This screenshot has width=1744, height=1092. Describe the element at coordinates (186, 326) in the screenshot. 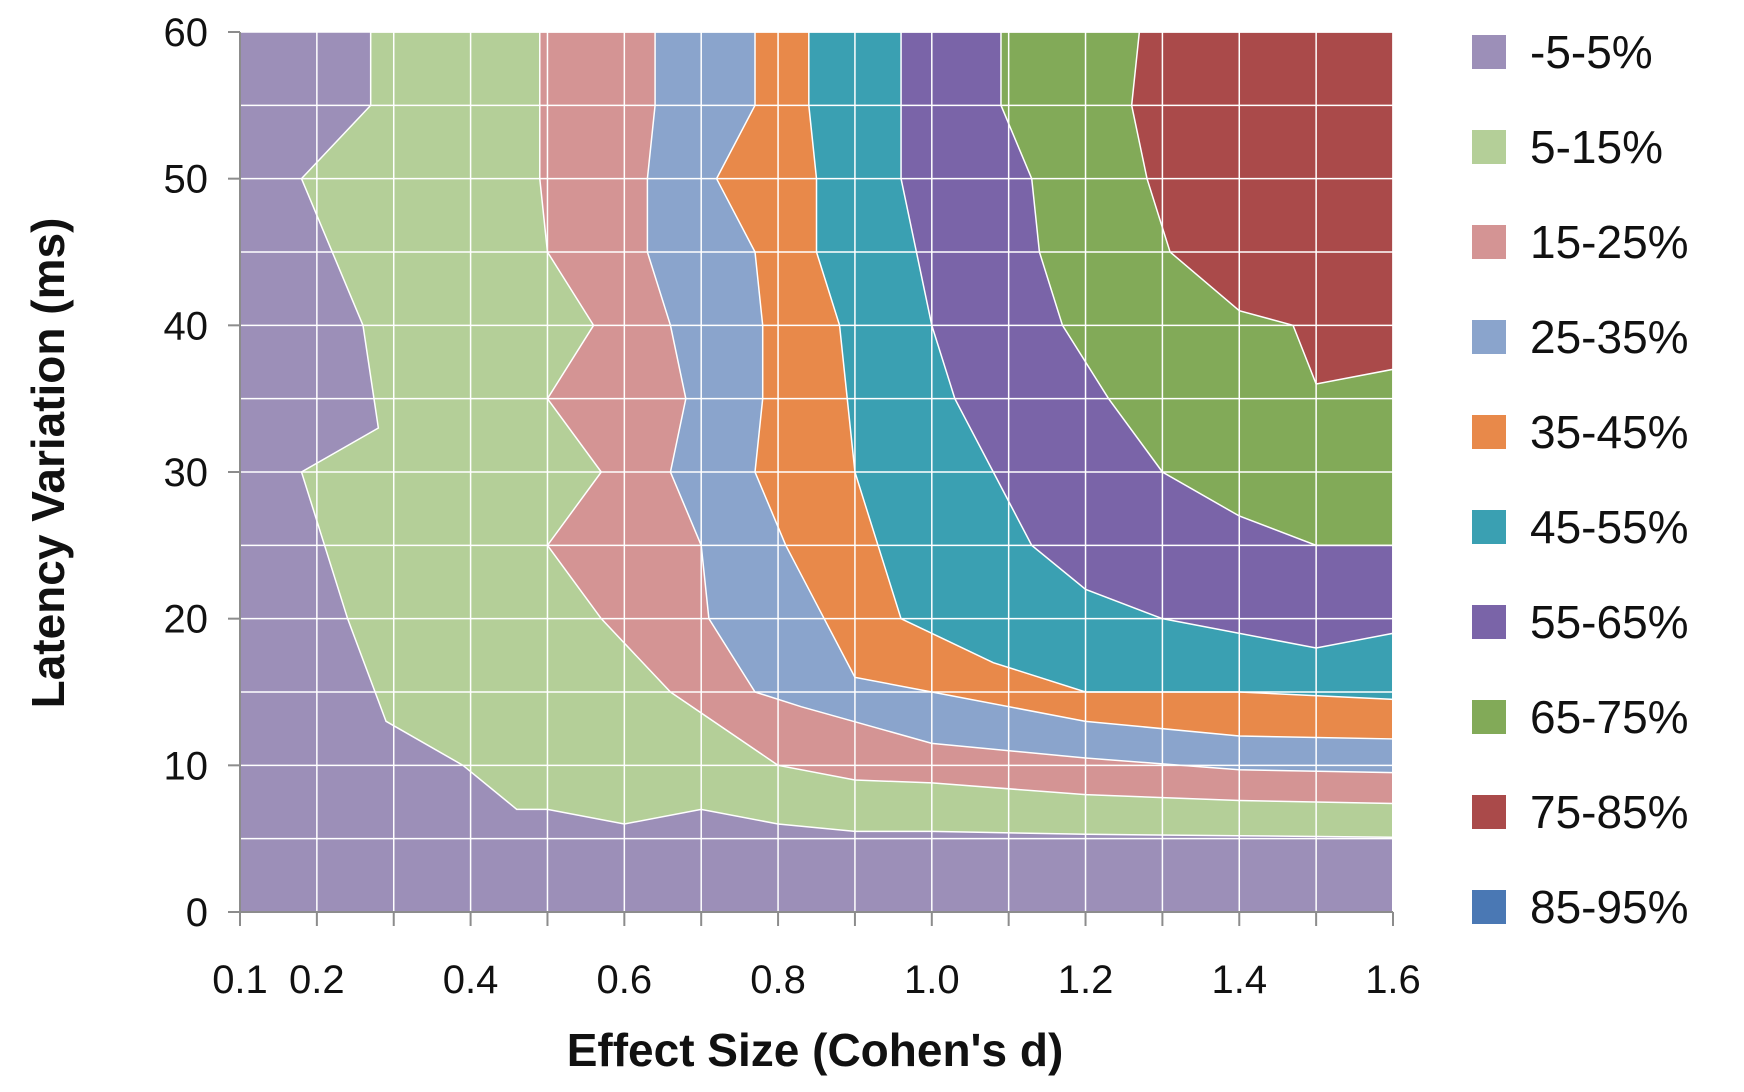

I see `y-tick-label: 40` at that location.